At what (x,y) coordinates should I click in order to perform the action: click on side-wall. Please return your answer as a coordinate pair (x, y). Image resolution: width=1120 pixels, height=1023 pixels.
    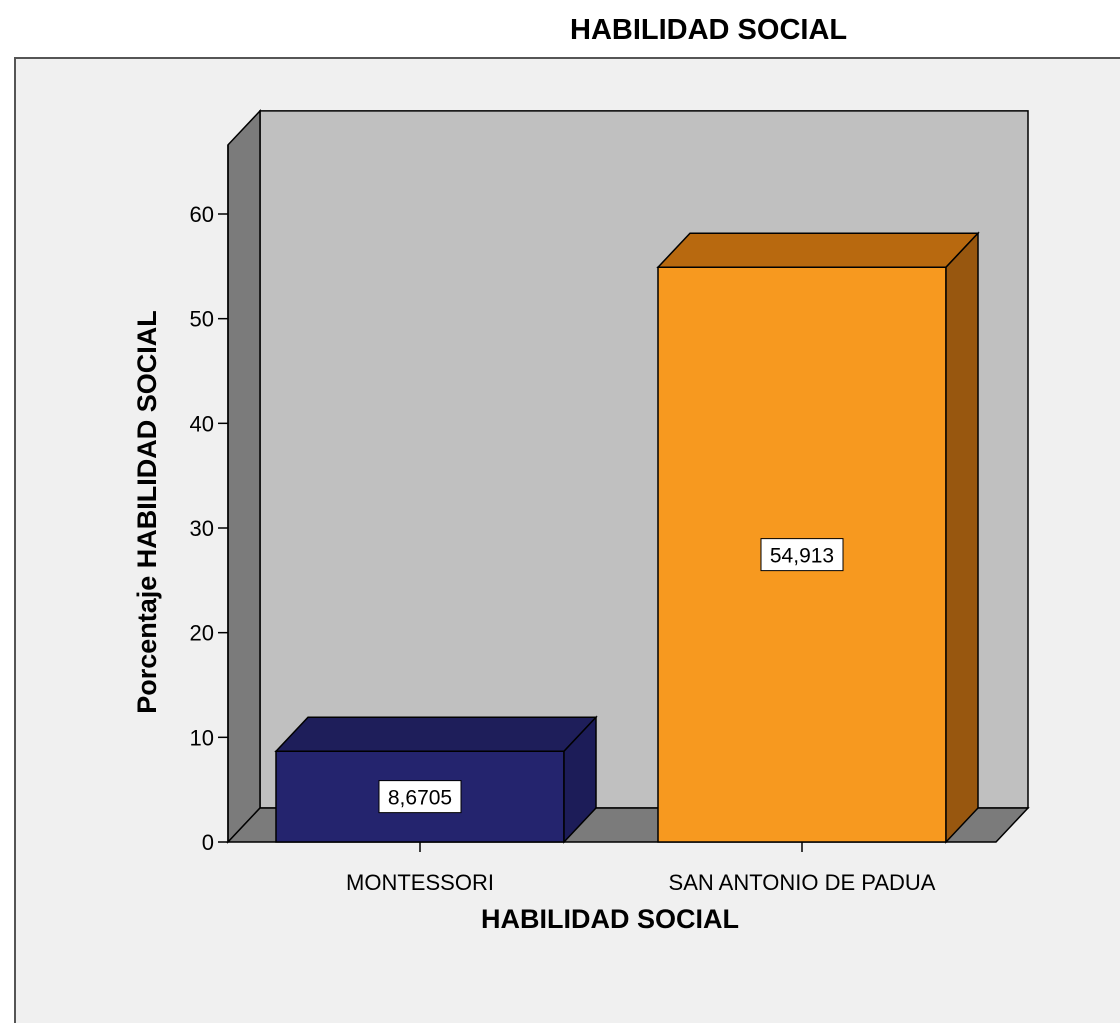
    Looking at the image, I should click on (244, 476).